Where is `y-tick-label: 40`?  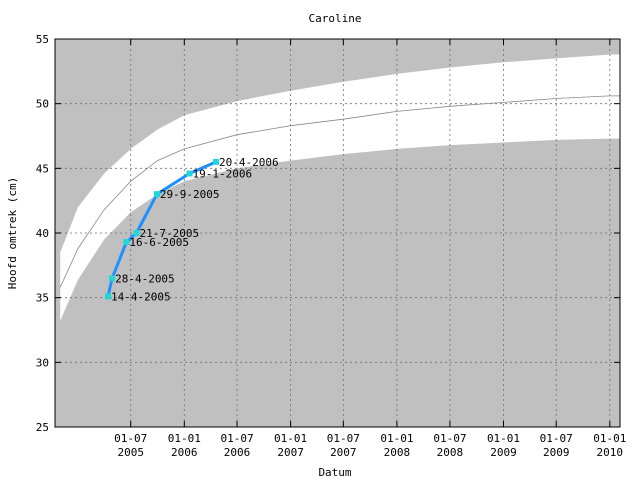
y-tick-label: 40 is located at coordinates (42, 233).